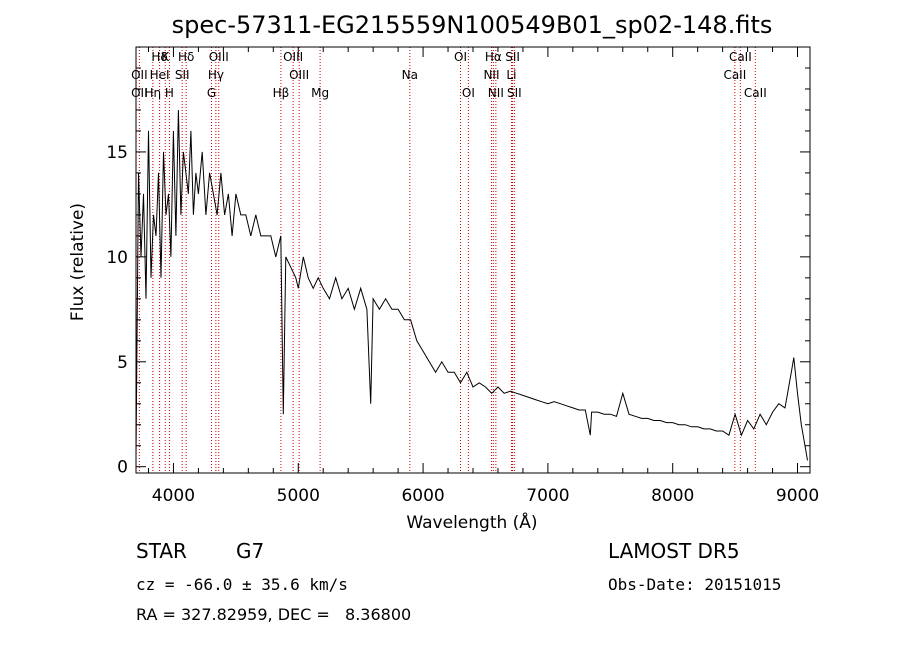 The width and height of the screenshot is (900, 649). What do you see at coordinates (161, 551) in the screenshot?
I see `object-class: STAR` at bounding box center [161, 551].